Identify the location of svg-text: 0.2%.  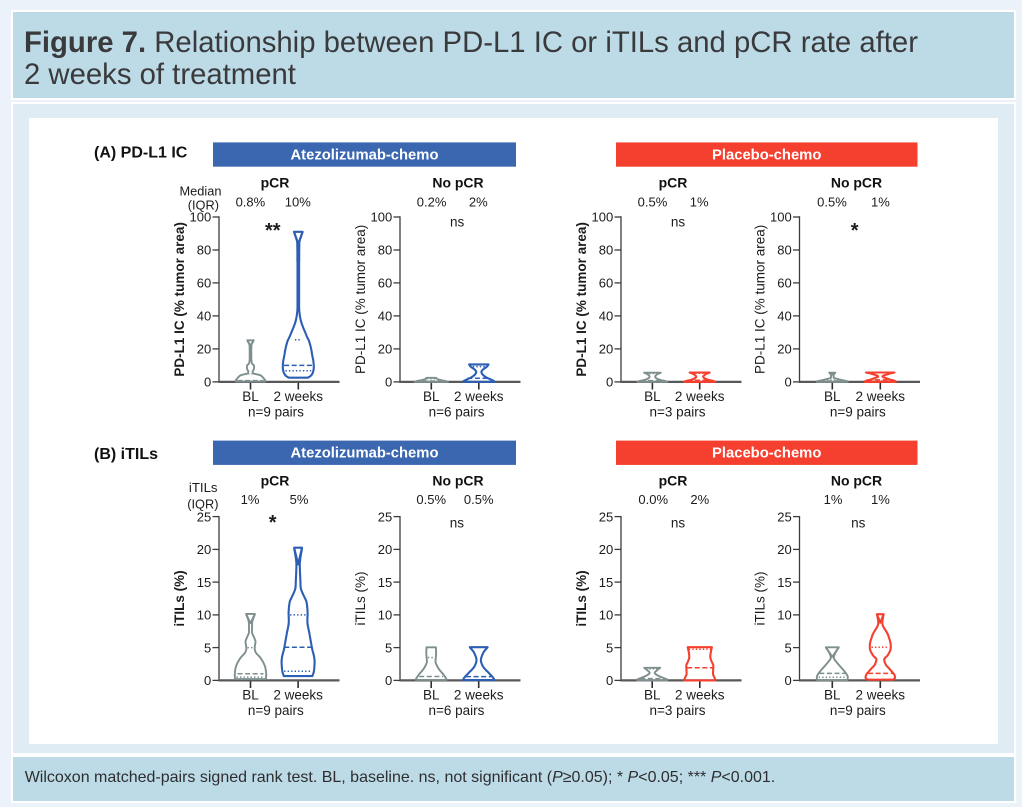
(432, 202).